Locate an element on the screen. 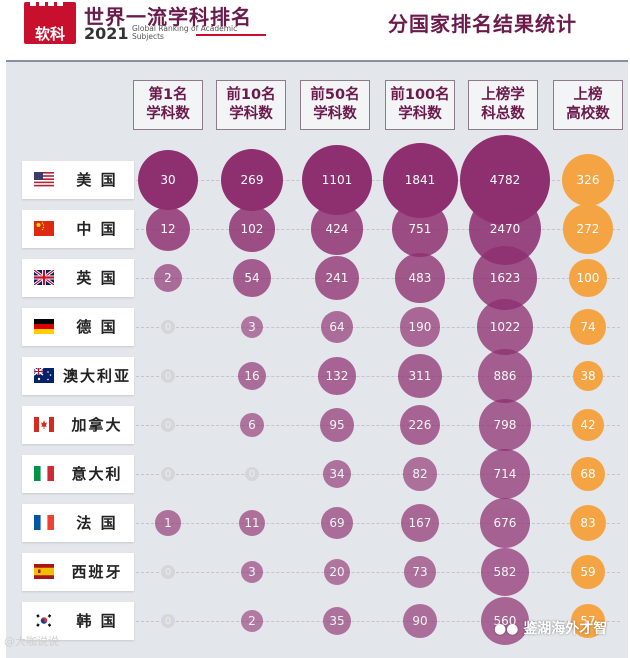  data-bubble: 483 is located at coordinates (420, 278).